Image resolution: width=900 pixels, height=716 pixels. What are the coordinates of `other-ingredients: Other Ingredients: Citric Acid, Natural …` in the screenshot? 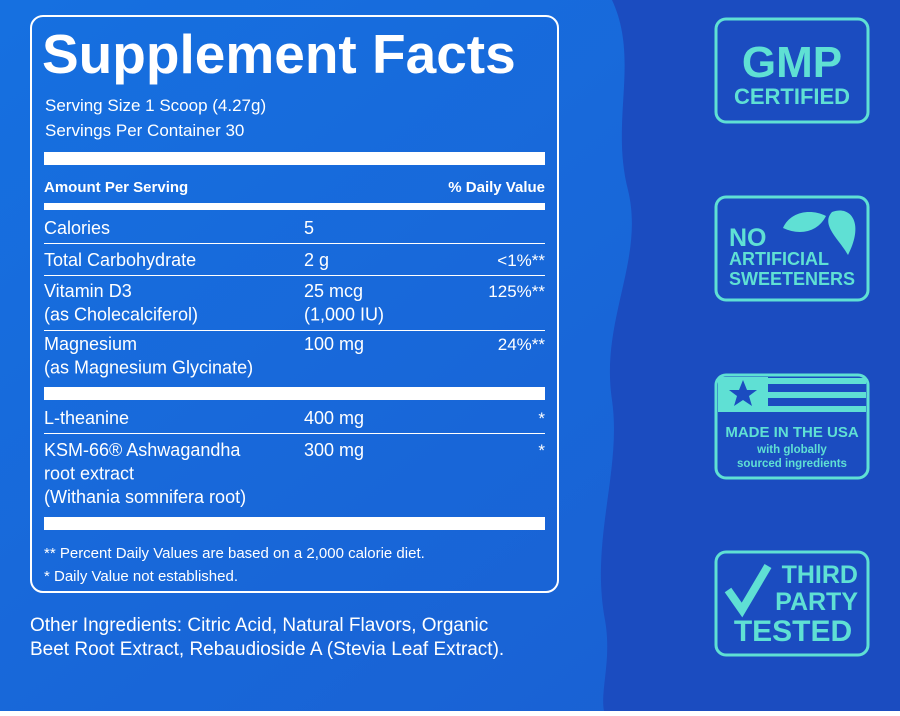 It's located at (259, 625).